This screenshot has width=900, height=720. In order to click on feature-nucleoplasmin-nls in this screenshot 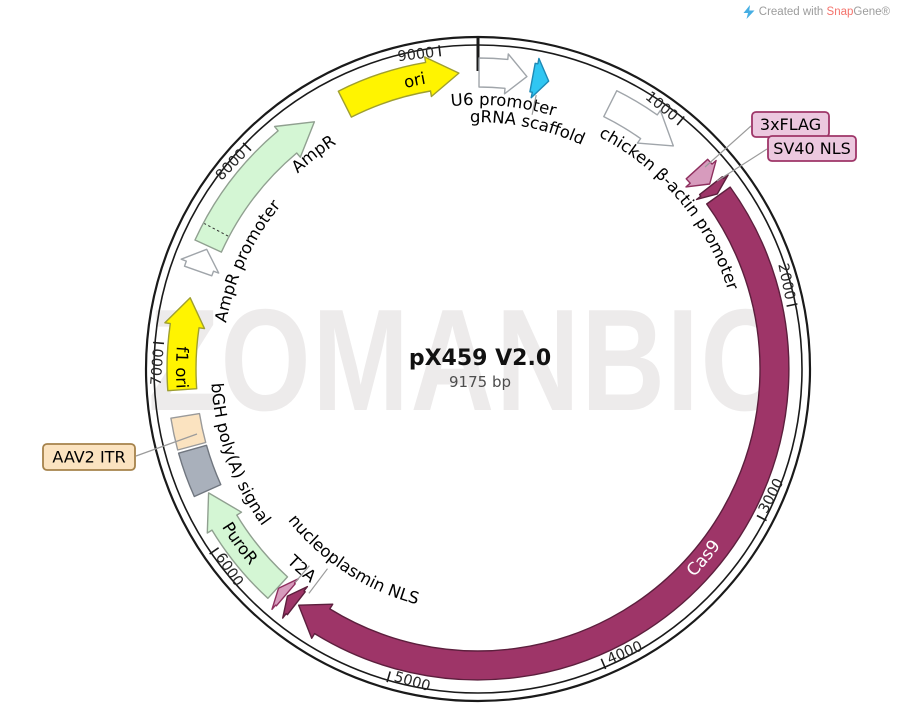, I will do `click(295, 602)`.